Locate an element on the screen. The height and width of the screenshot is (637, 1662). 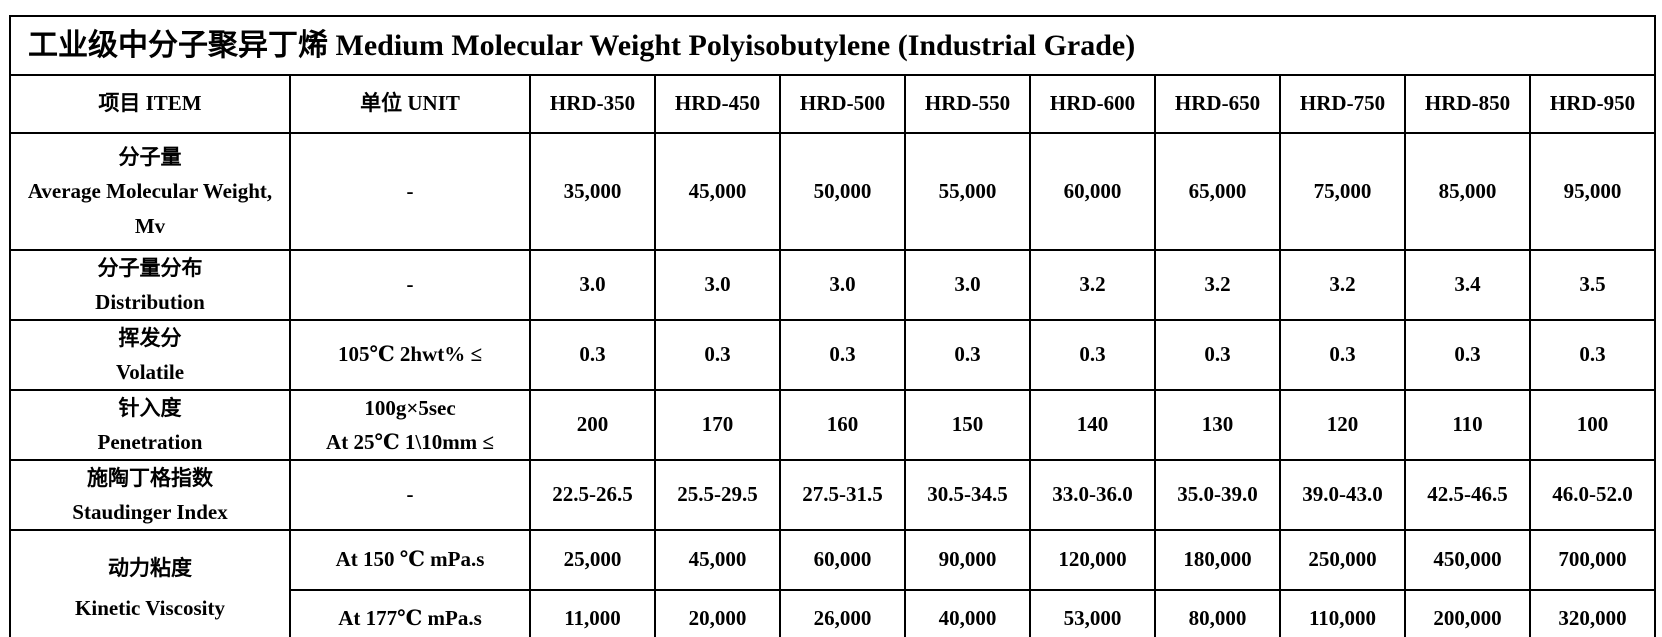
value-cell: 40,000 is located at coordinates (967, 613).